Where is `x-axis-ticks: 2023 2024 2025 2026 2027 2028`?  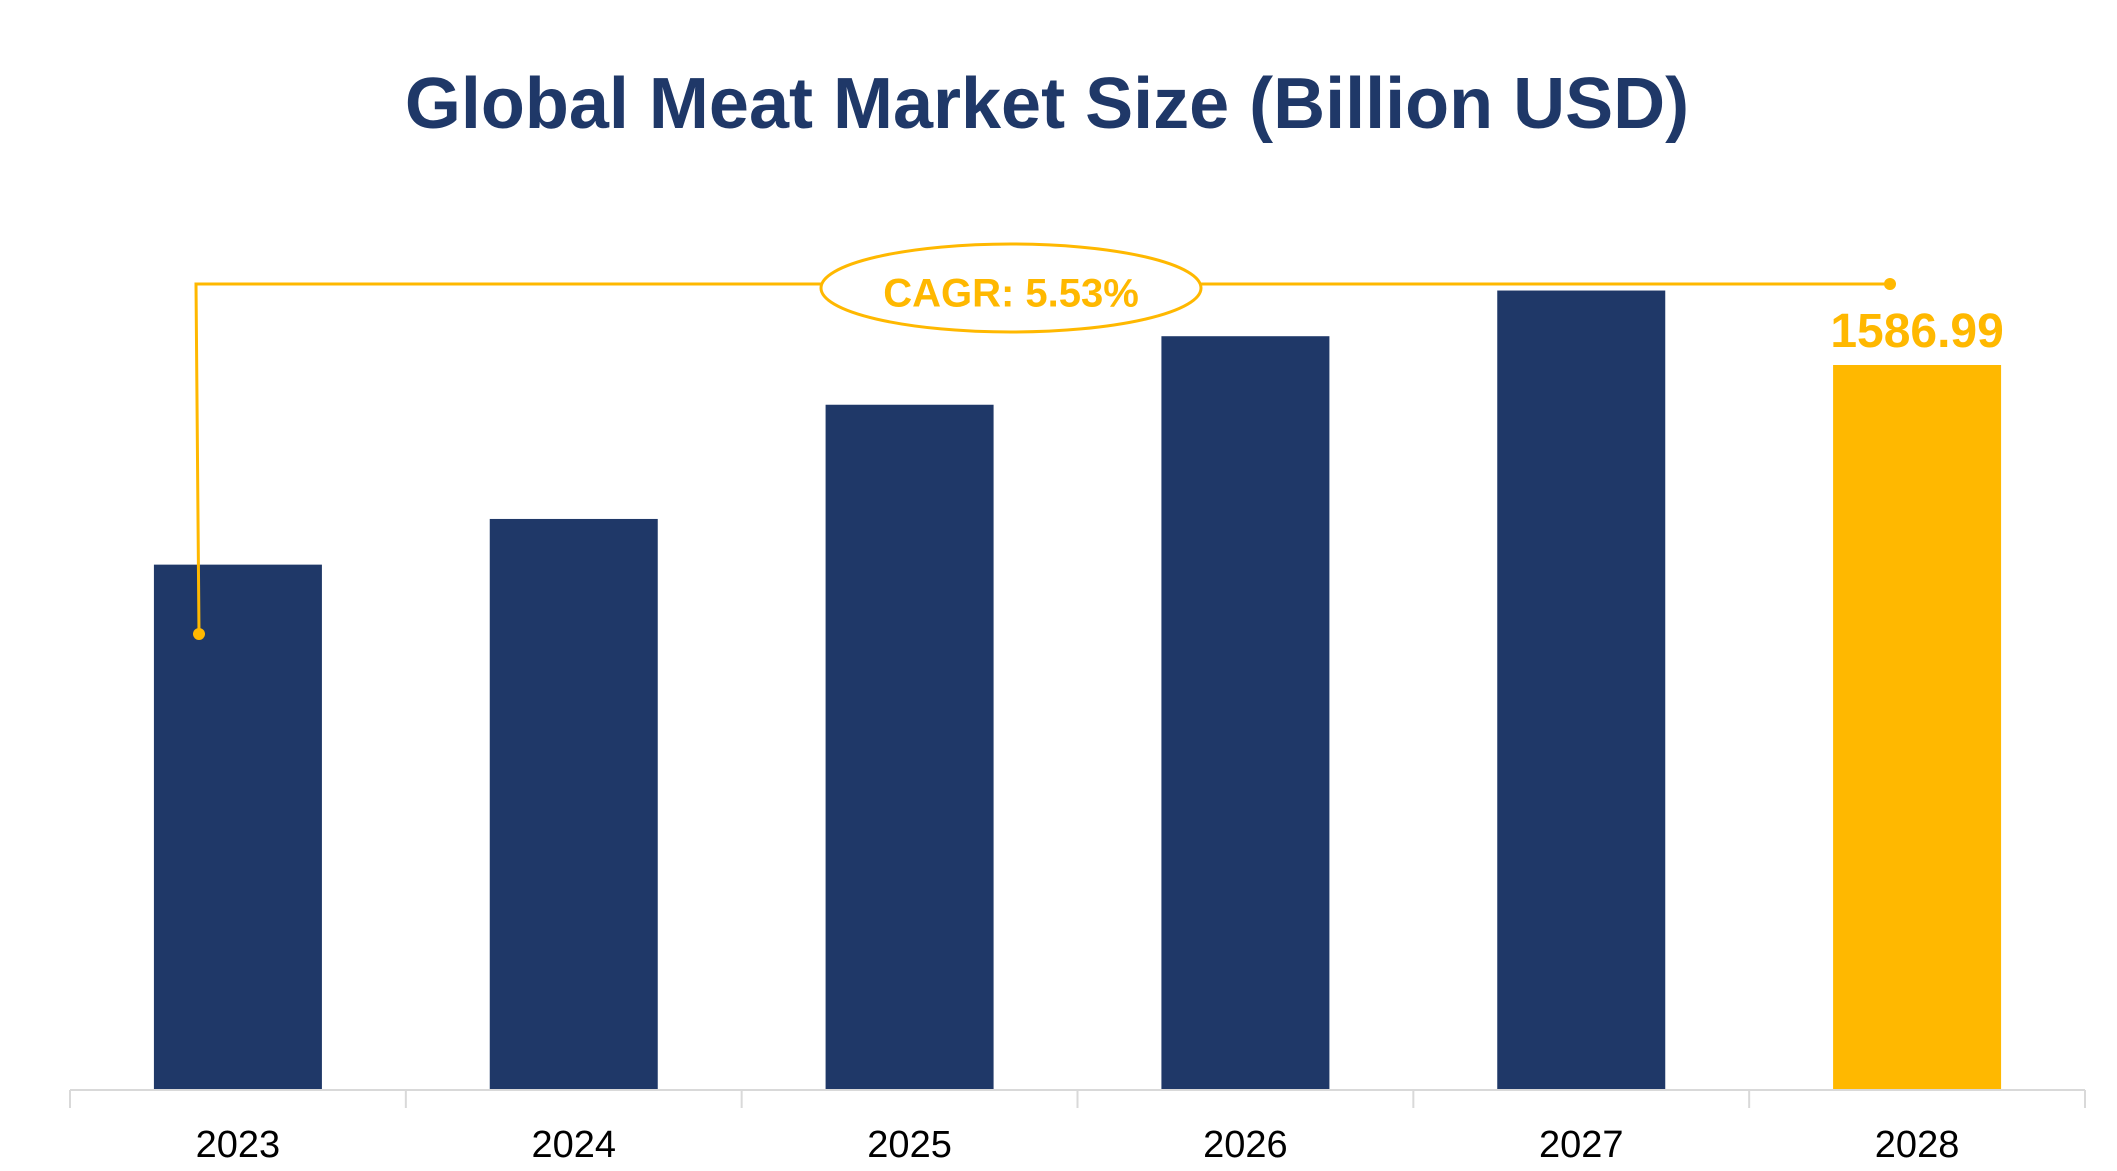
x-axis-ticks: 2023 2024 2025 2026 2027 2028 is located at coordinates (1077, 1128).